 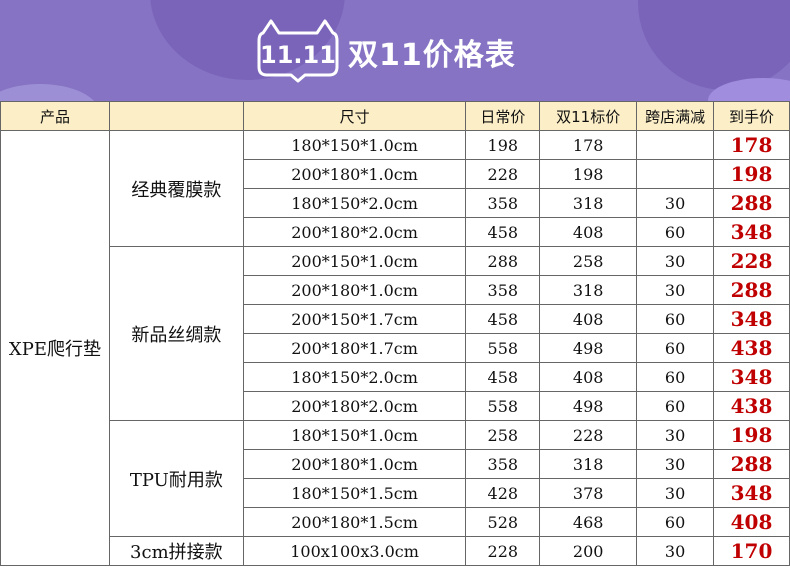 What do you see at coordinates (751, 145) in the screenshot?
I see `final-price-cell: 178` at bounding box center [751, 145].